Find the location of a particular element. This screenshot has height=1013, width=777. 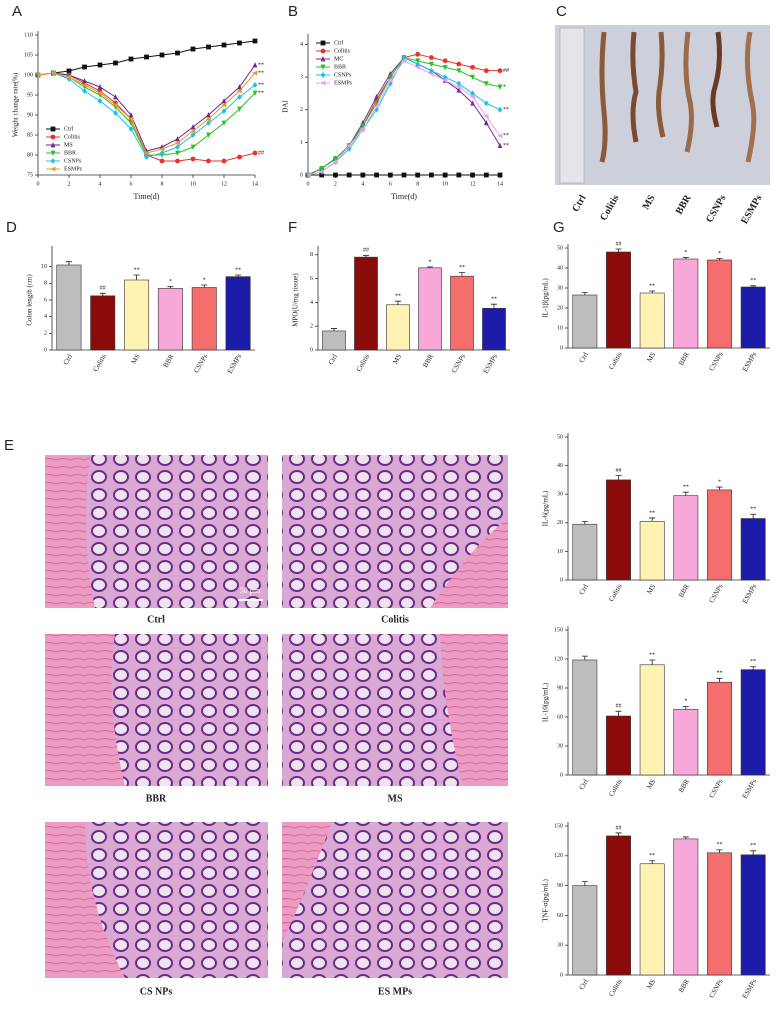

legend-label: CSNPs is located at coordinates (73, 161).